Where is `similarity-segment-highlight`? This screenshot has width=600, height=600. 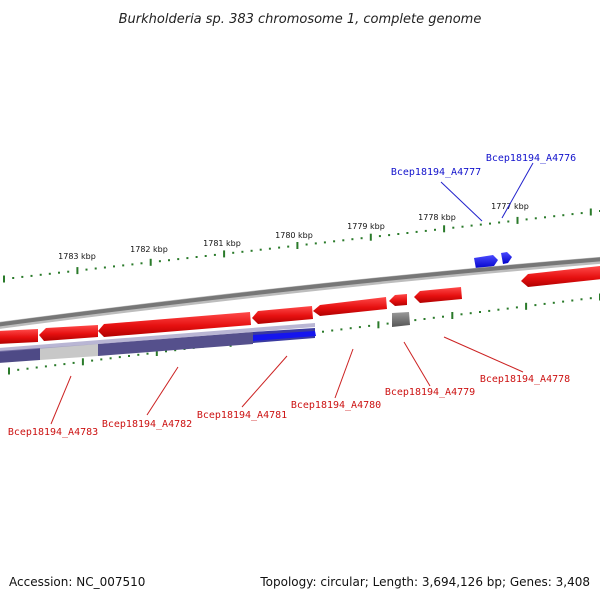 similarity-segment-highlight is located at coordinates (284, 336).